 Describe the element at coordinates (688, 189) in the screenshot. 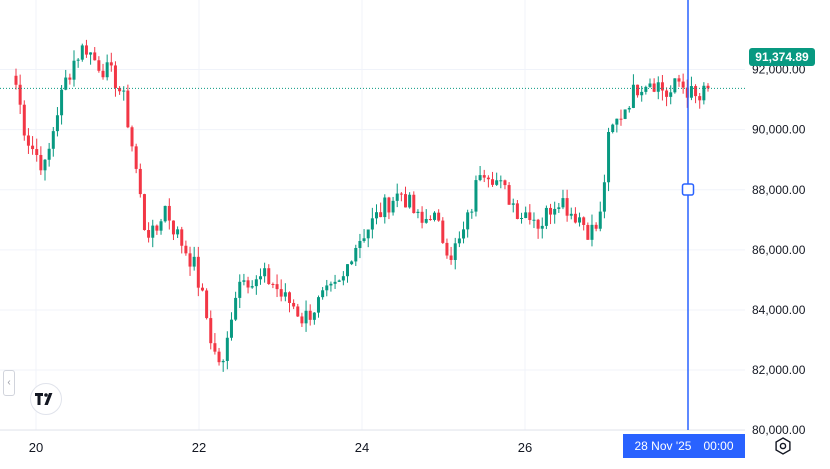

I see `crosshair-handle` at that location.